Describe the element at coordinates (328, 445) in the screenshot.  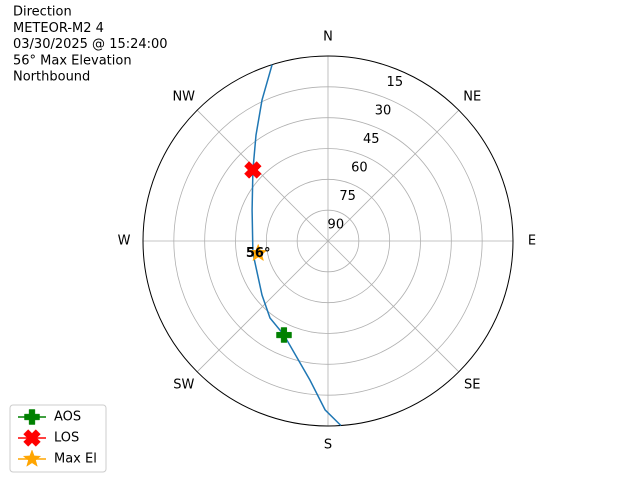
I see `direction-label: S` at that location.